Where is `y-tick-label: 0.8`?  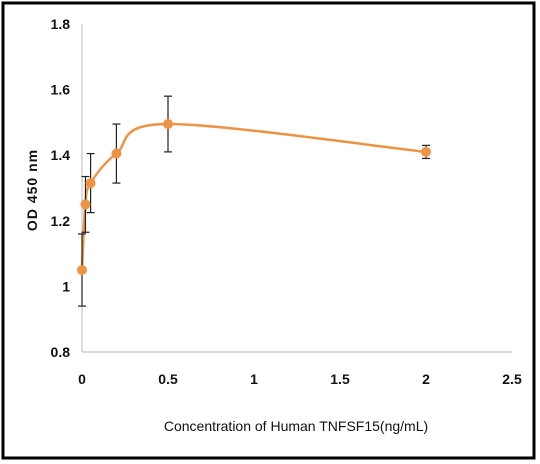
y-tick-label: 0.8 is located at coordinates (61, 352).